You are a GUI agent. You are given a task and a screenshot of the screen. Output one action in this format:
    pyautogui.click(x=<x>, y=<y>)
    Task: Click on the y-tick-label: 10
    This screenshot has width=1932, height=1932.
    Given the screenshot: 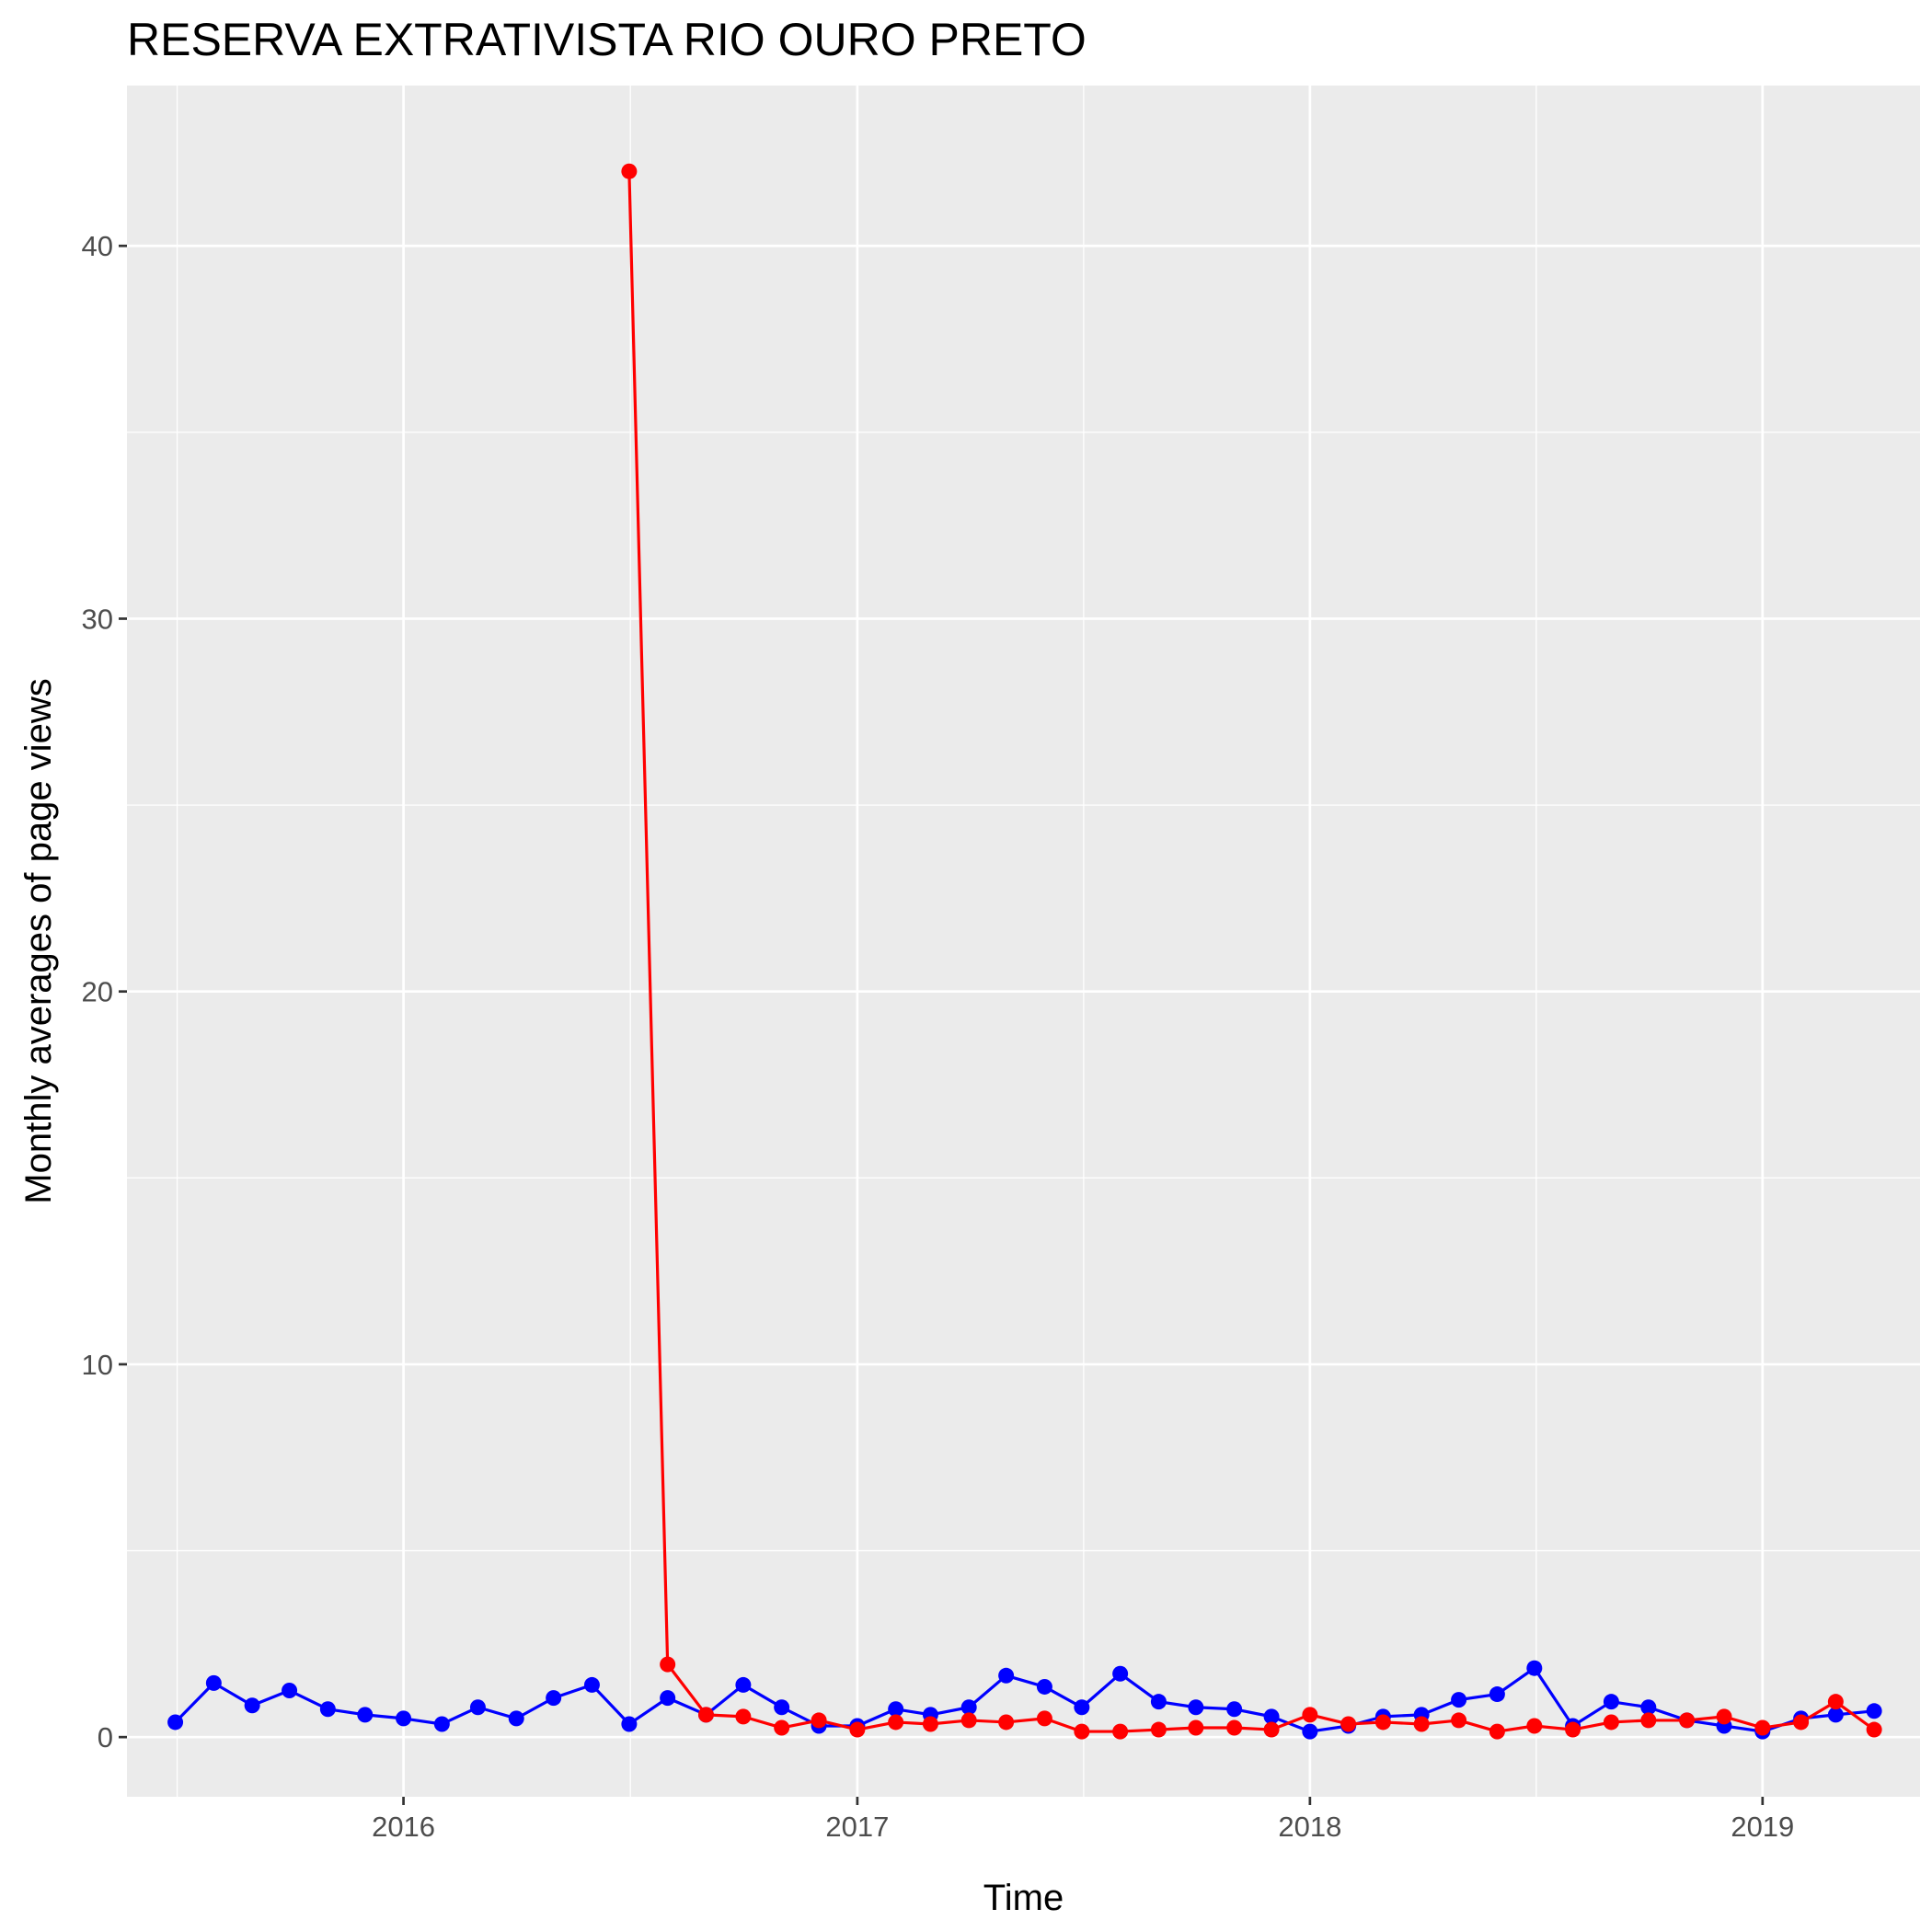 What is the action you would take?
    pyautogui.click(x=97, y=1365)
    